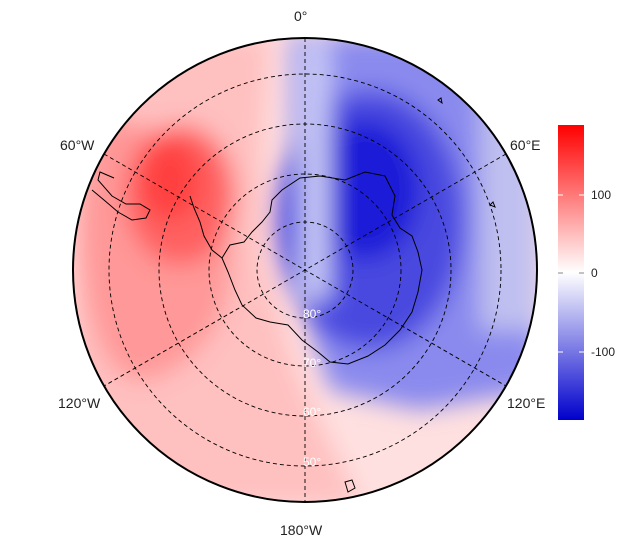 Image resolution: width=625 pixels, height=552 pixels. What do you see at coordinates (206, 227) in the screenshot?
I see `peninsula-coast` at bounding box center [206, 227].